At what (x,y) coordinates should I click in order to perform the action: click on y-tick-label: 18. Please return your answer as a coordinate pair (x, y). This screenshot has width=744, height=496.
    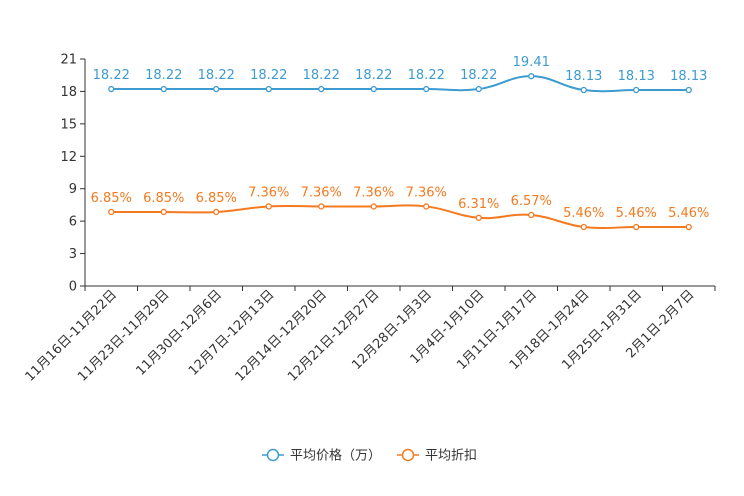
    Looking at the image, I should click on (68, 92).